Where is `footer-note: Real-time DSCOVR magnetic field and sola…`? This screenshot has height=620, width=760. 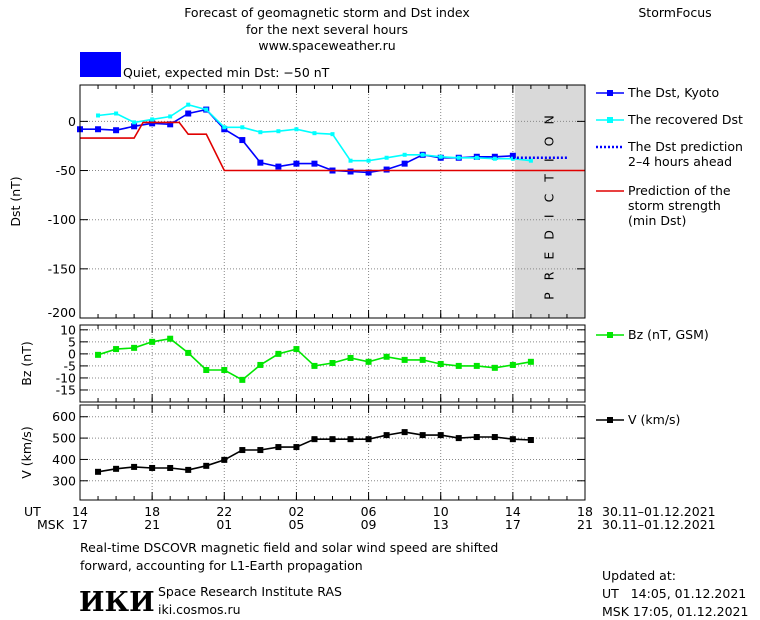 footer-note: Real-time DSCOVR magnetic field and sola… is located at coordinates (289, 547).